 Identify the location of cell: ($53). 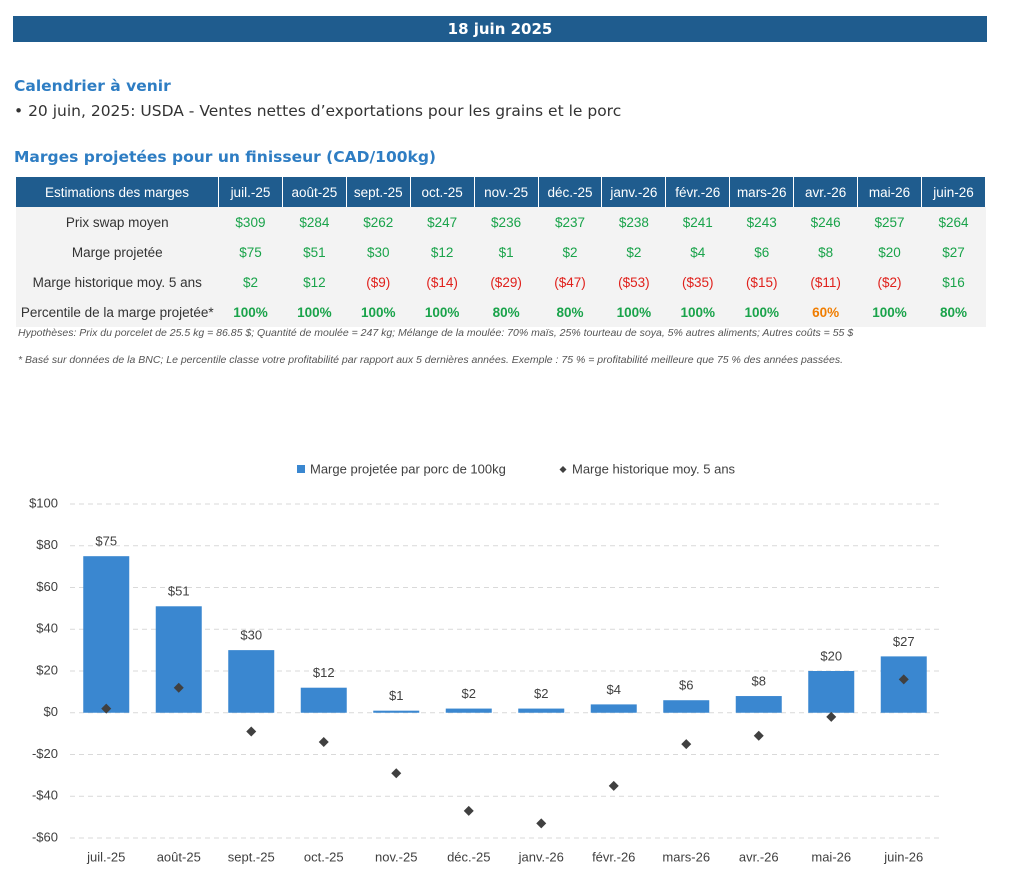
(633, 282).